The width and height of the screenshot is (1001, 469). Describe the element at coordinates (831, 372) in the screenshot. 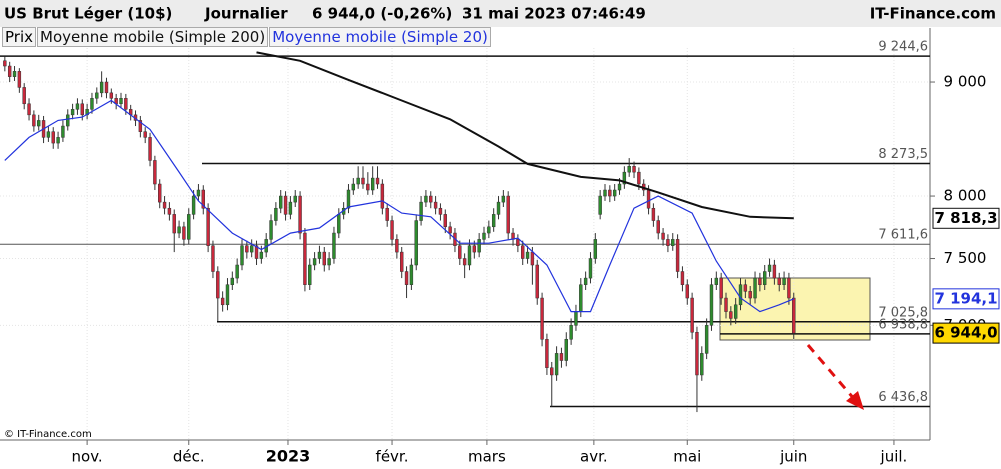

I see `arrow` at that location.